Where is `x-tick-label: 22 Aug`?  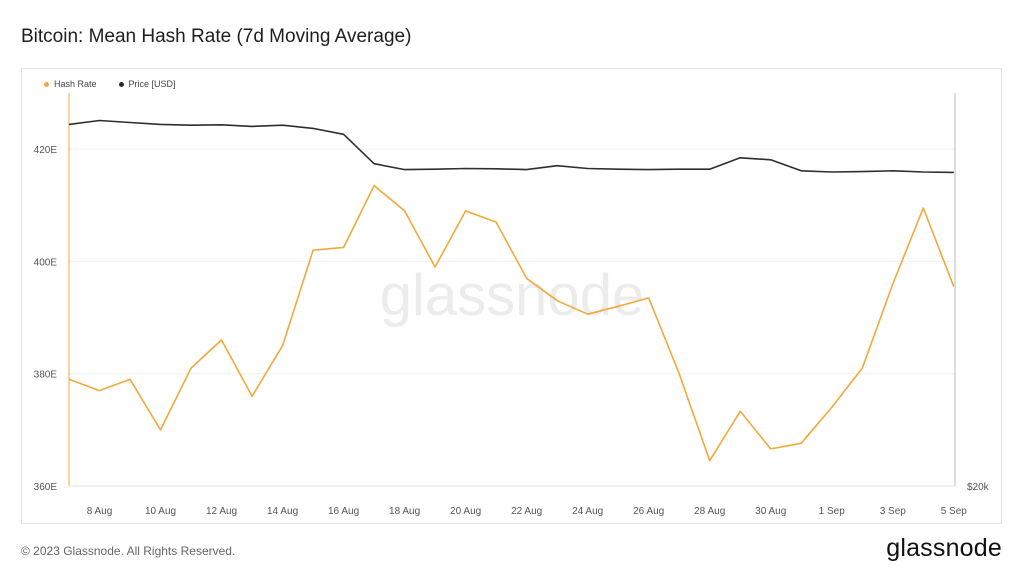
x-tick-label: 22 Aug is located at coordinates (526, 511).